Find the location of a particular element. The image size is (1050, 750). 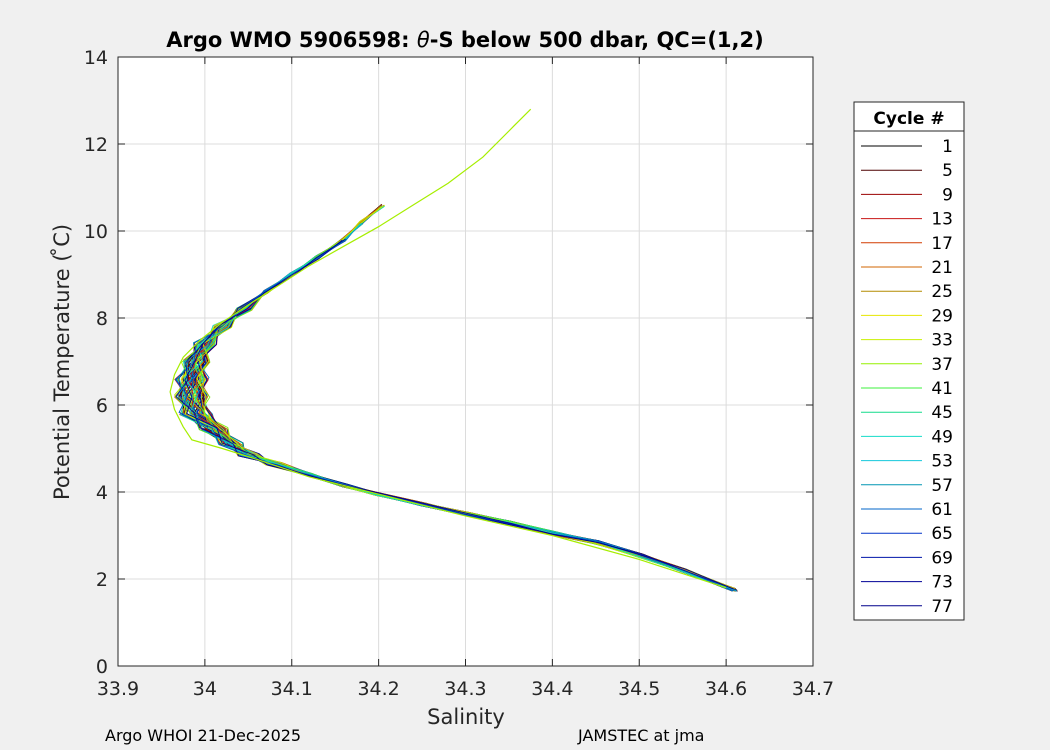

legend-label: 77 is located at coordinates (942, 607).